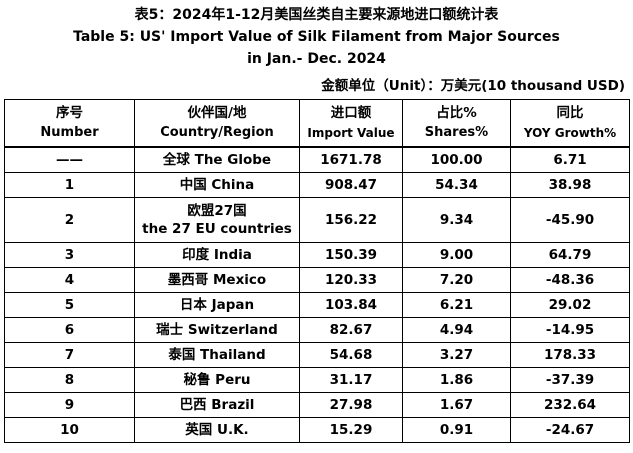 The width and height of the screenshot is (633, 453). I want to click on cell-value: 908.47, so click(351, 185).